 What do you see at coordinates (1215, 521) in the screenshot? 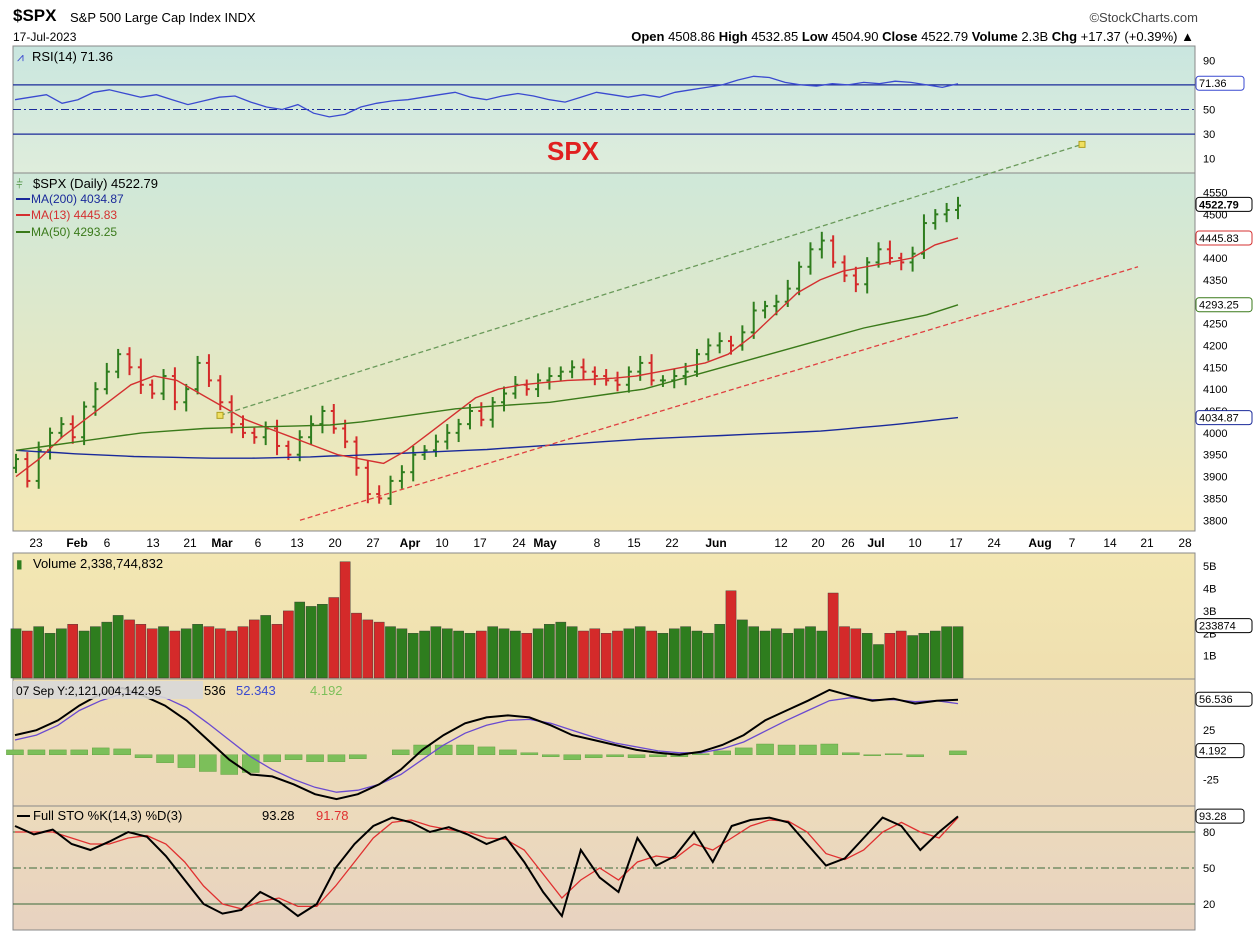
I see `price-tick-15: 3800` at bounding box center [1215, 521].